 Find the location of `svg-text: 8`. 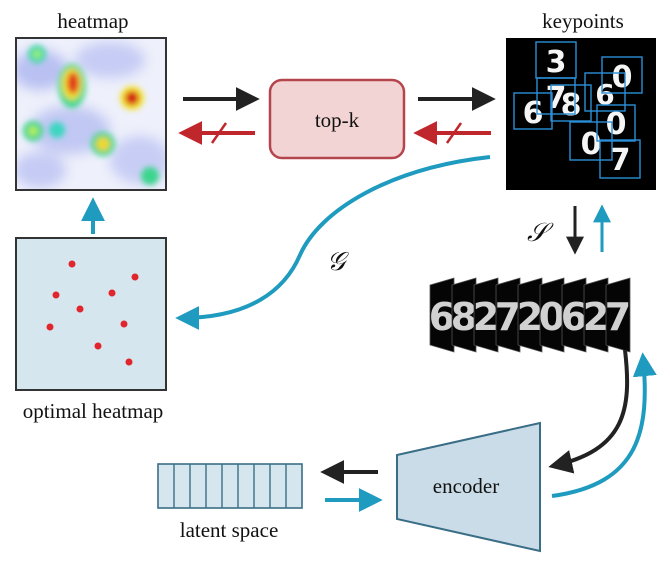

svg-text: 8 is located at coordinates (464, 317).